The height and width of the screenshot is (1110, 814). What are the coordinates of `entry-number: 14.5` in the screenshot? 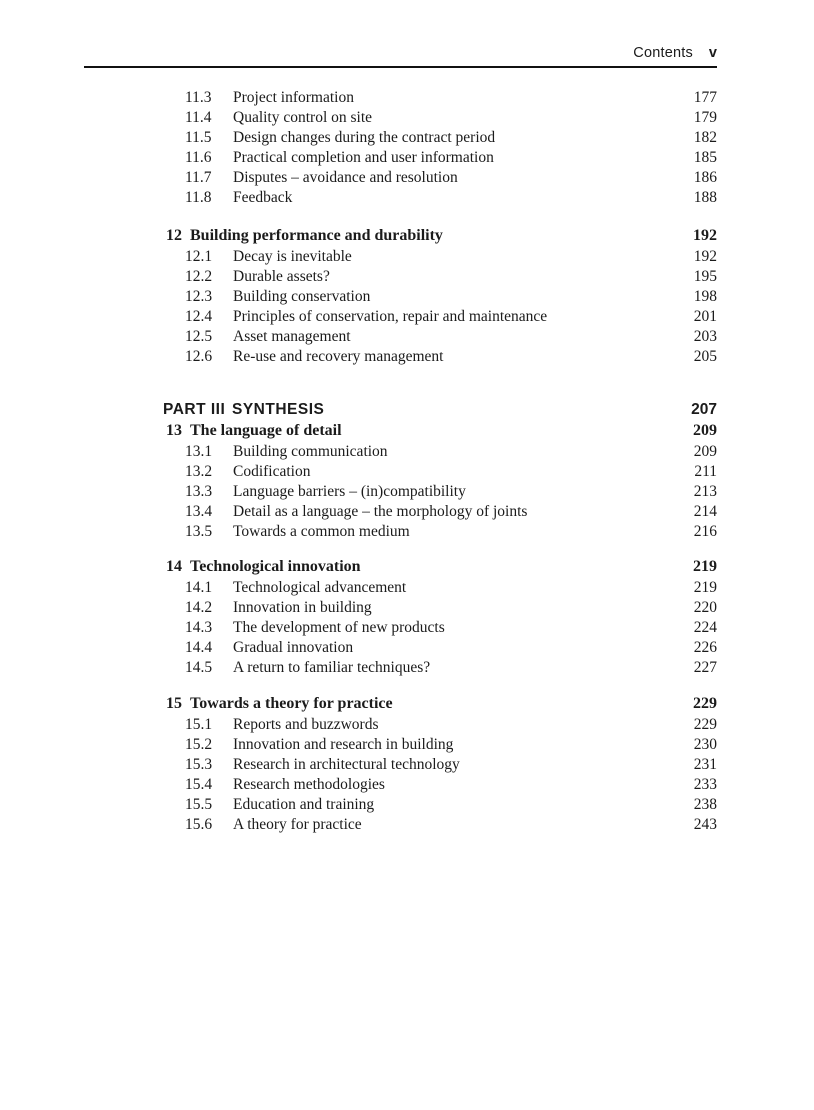 It's located at (199, 667).